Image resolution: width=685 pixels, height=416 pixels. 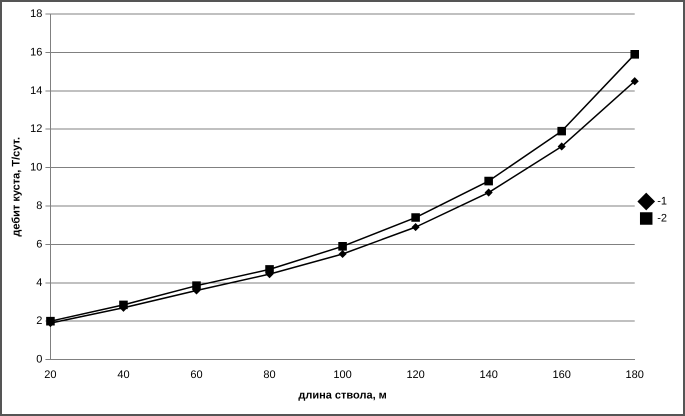 What do you see at coordinates (662, 202) in the screenshot?
I see `legend-label: -1` at bounding box center [662, 202].